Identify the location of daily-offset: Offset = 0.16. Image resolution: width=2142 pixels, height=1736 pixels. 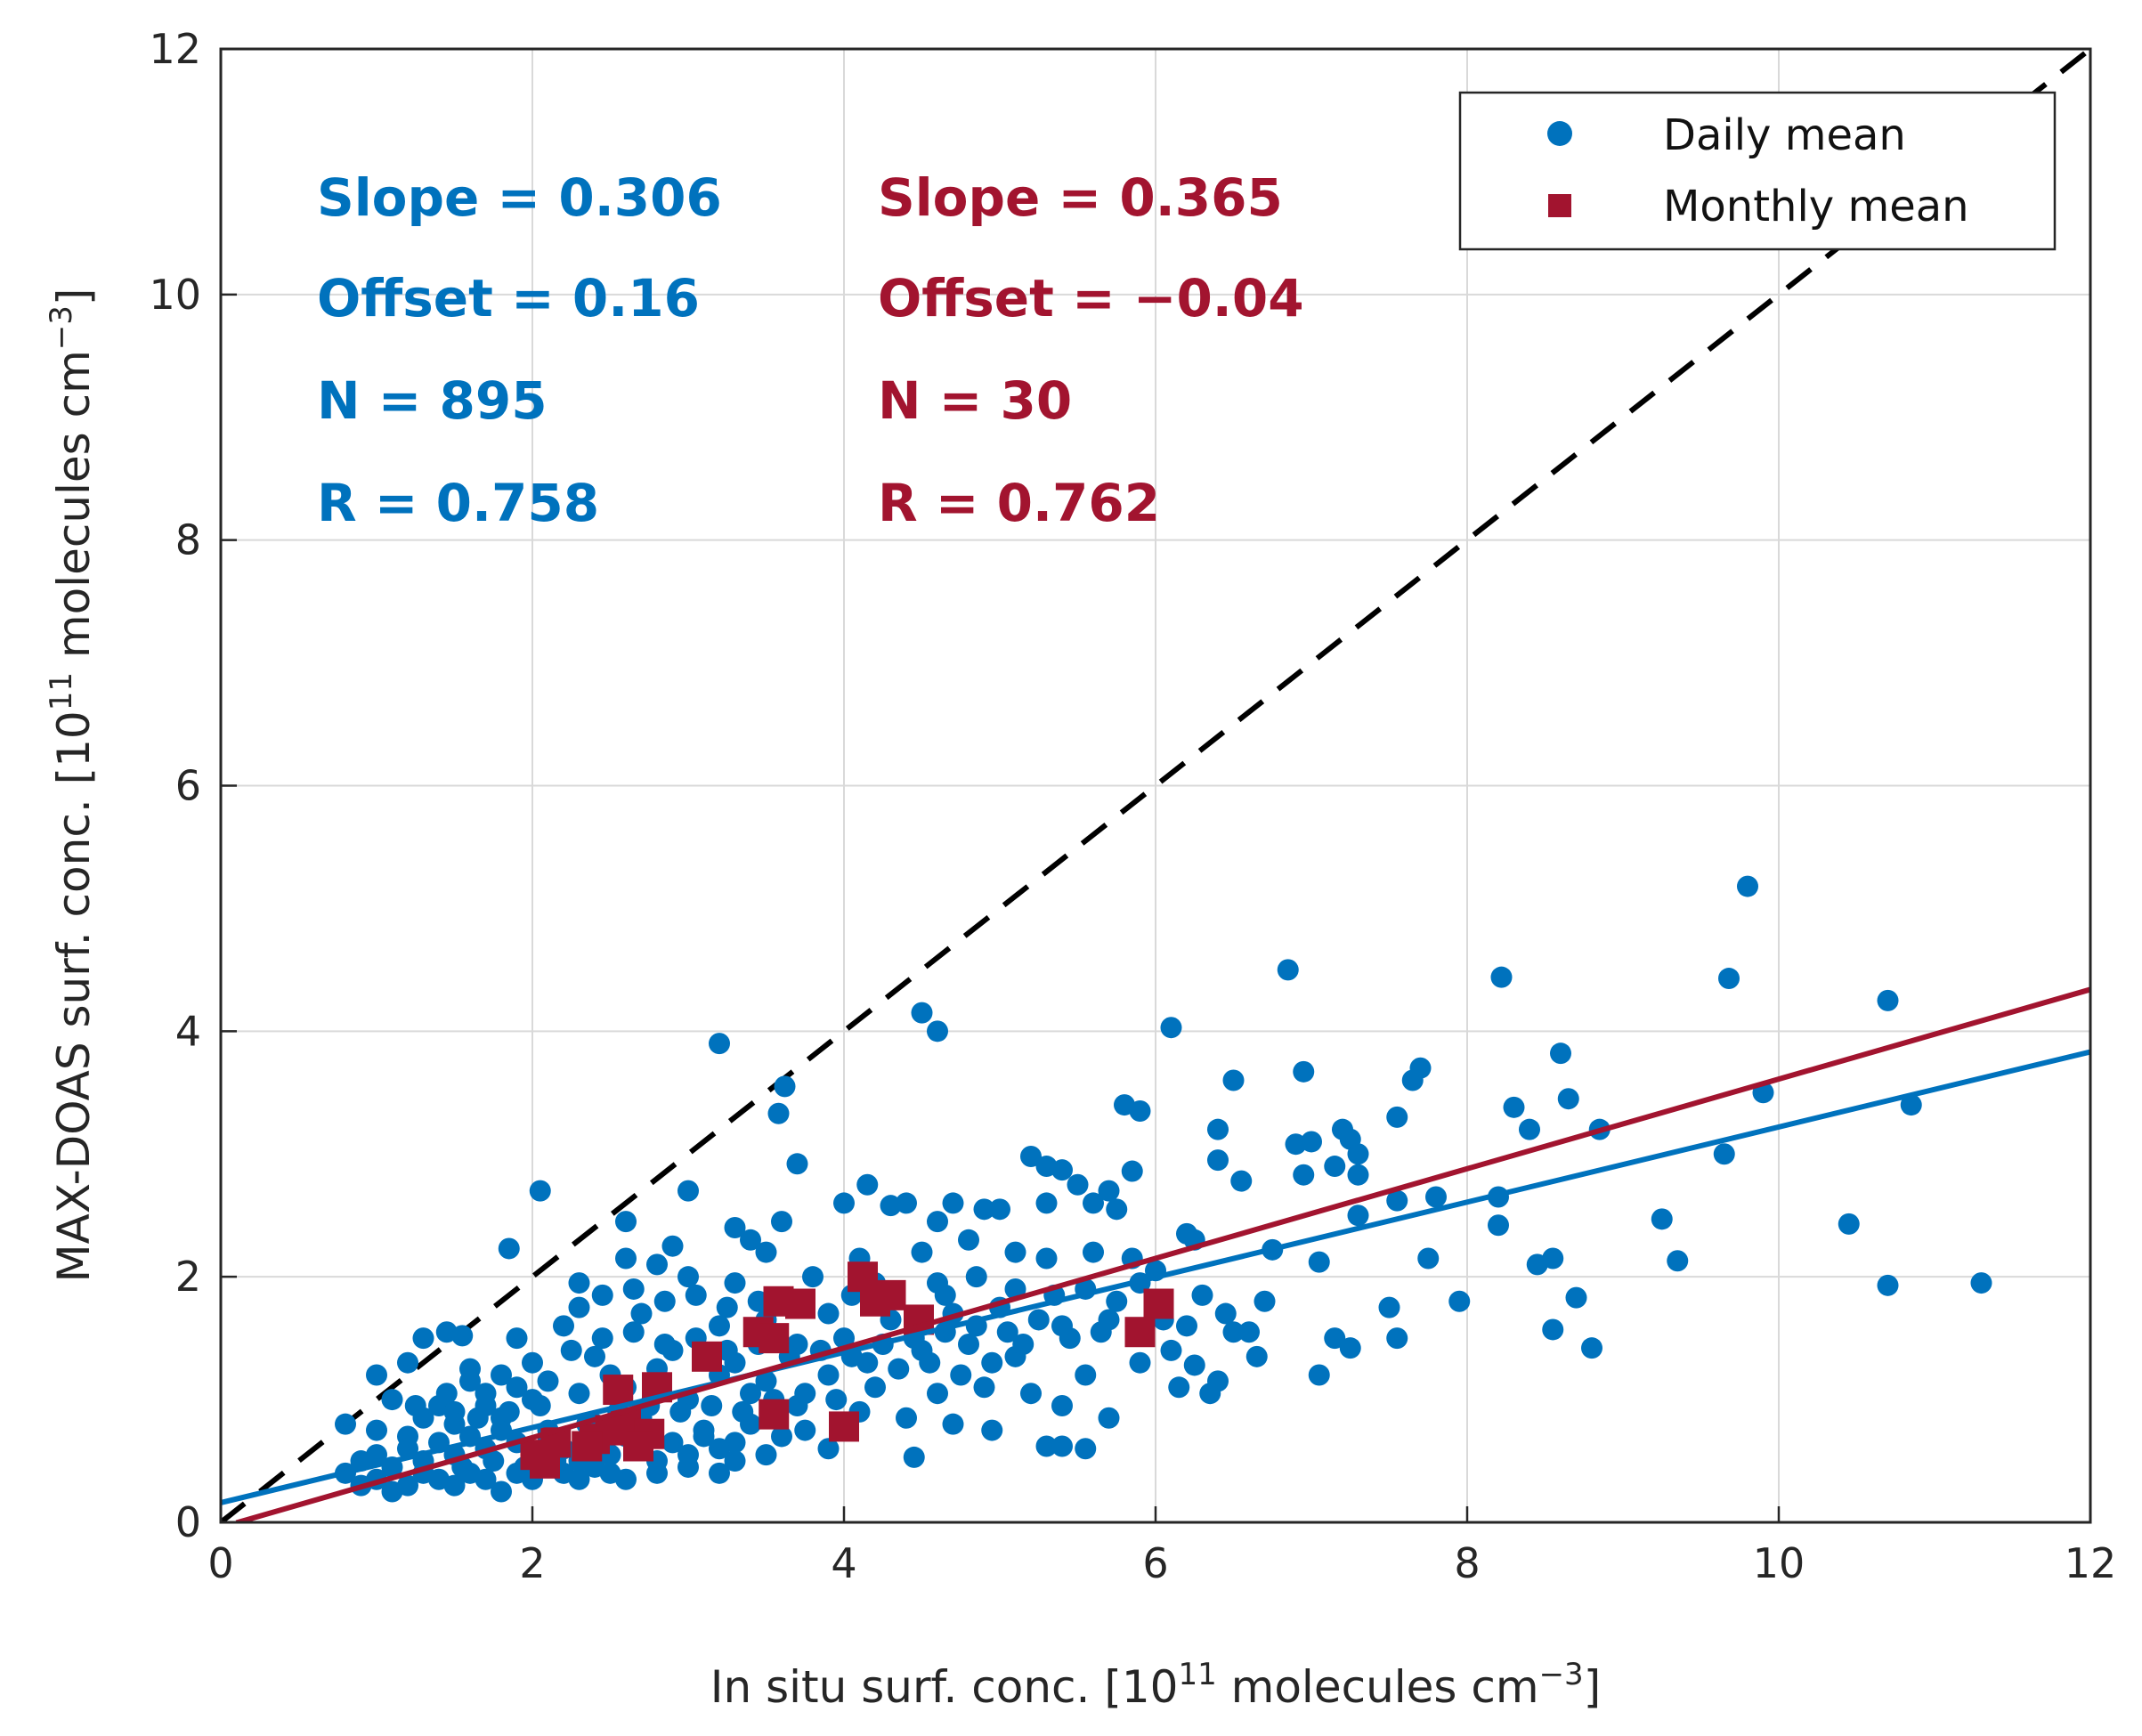
(508, 298).